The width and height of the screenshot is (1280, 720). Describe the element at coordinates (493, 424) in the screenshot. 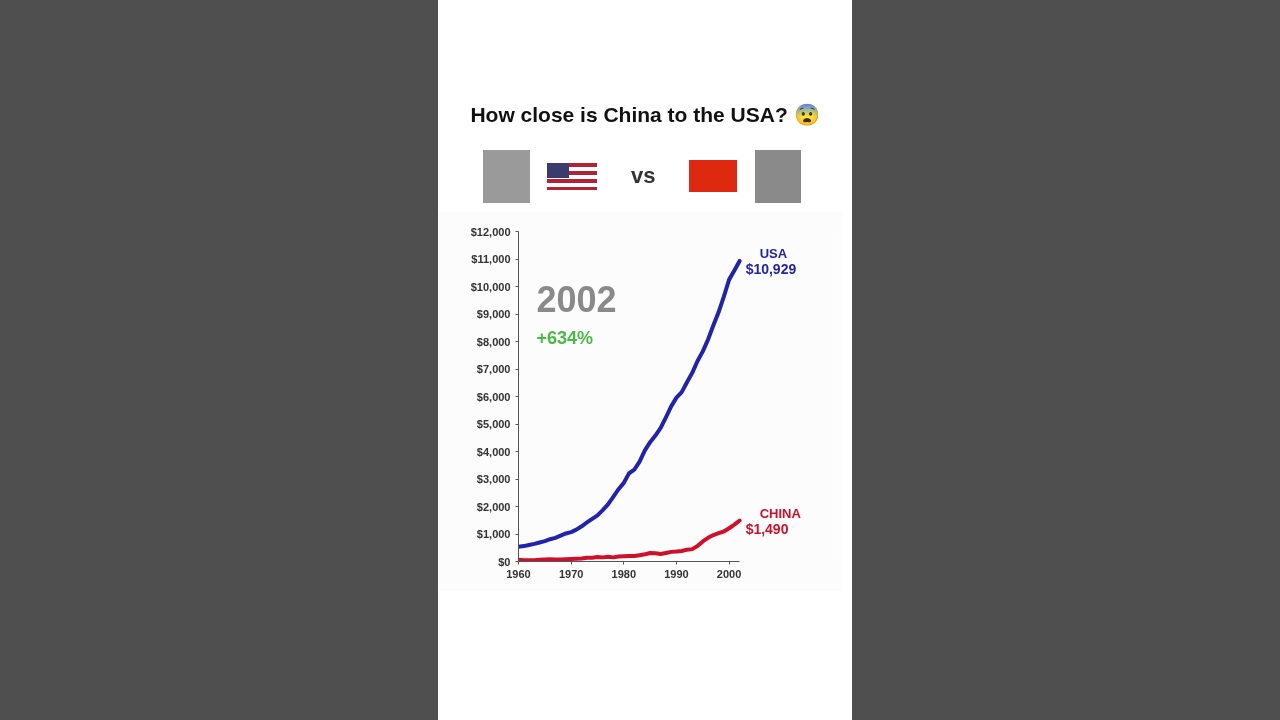

I see `y-tick-label: $5,000` at that location.